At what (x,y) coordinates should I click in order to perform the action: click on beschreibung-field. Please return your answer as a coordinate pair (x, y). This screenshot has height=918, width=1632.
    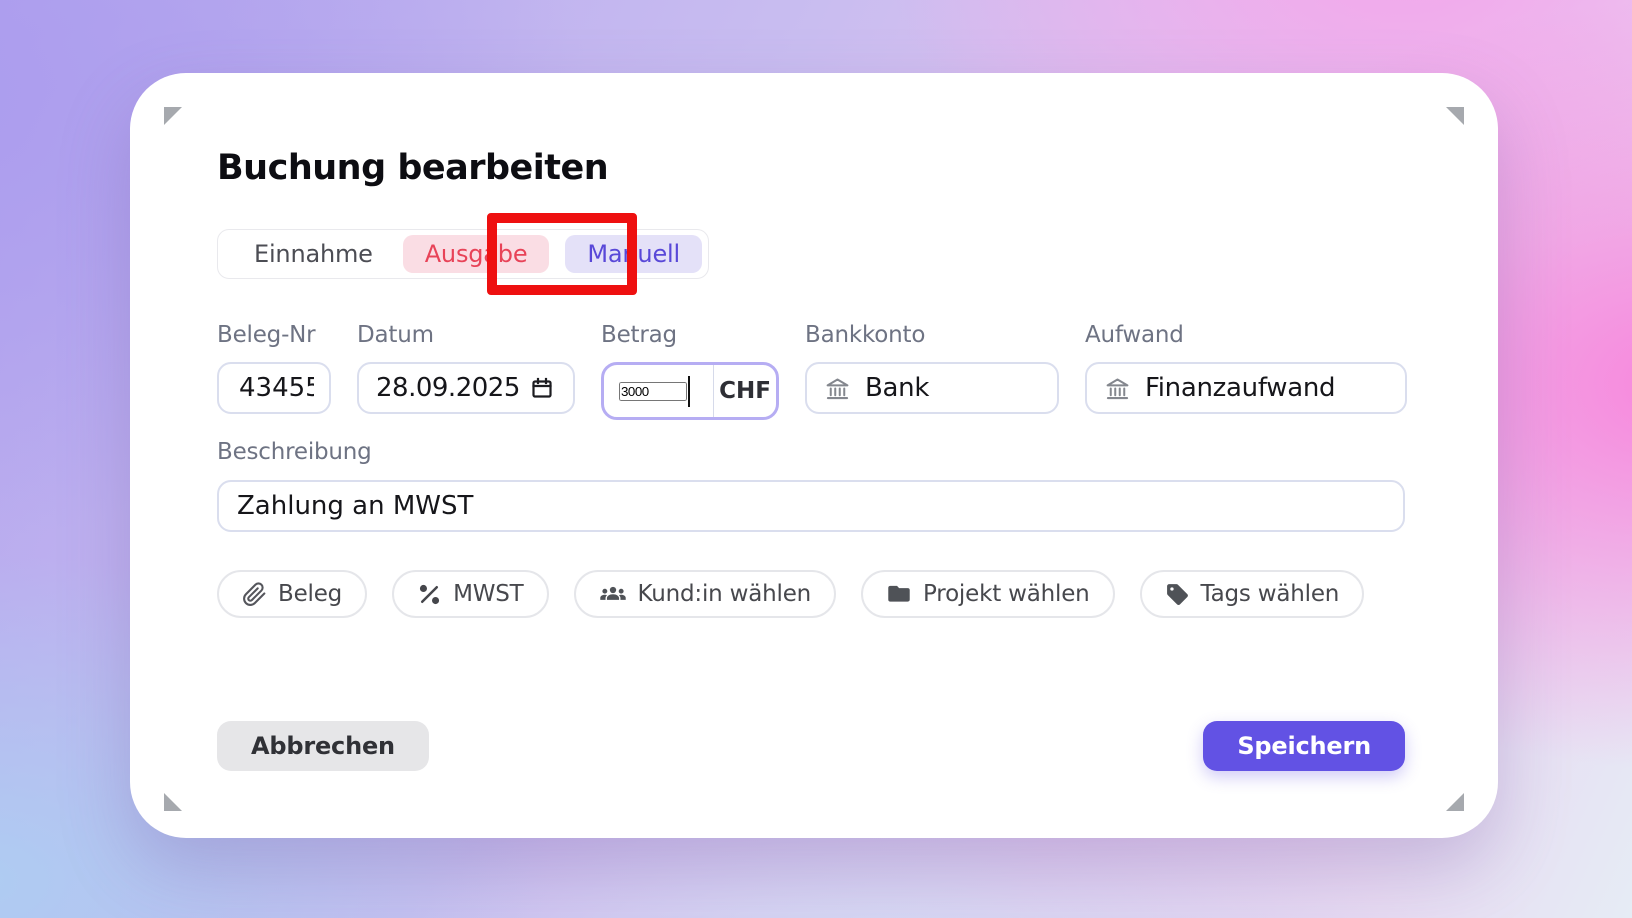
    Looking at the image, I should click on (811, 506).